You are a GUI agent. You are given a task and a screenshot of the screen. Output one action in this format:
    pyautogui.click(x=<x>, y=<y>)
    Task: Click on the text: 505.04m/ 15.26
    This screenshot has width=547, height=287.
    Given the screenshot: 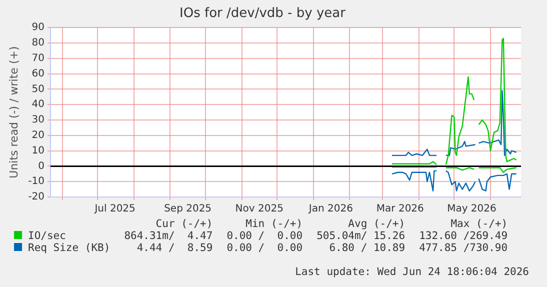 What is the action you would take?
    pyautogui.click(x=361, y=236)
    